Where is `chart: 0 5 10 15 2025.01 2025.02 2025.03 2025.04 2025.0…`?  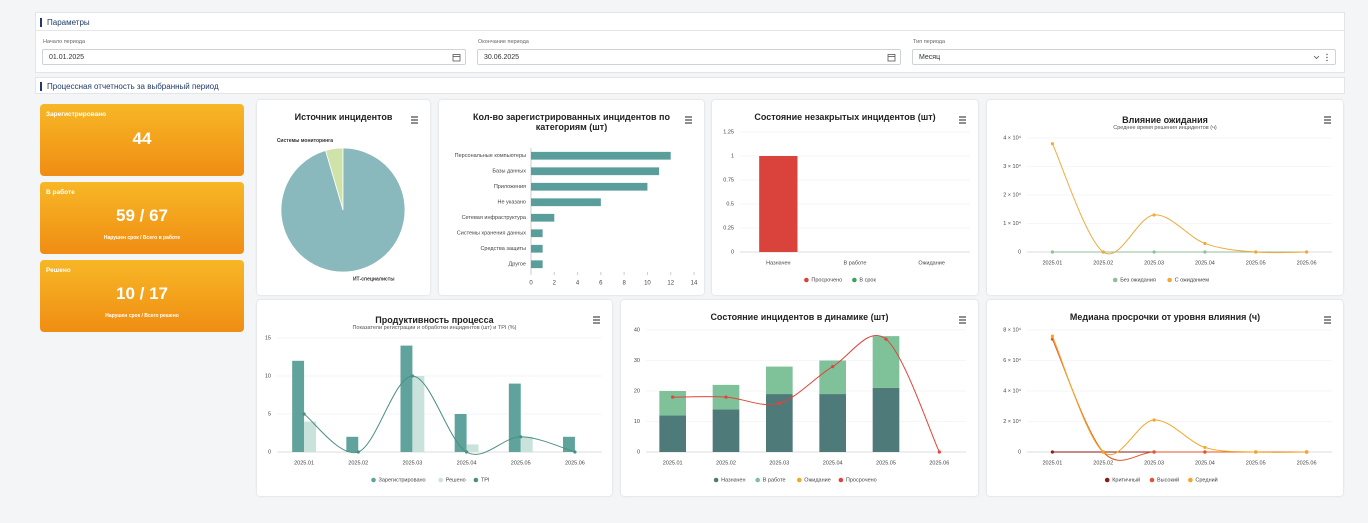 chart: 0 5 10 15 2025.01 2025.02 2025.03 2025.04 2025.0… is located at coordinates (433, 399).